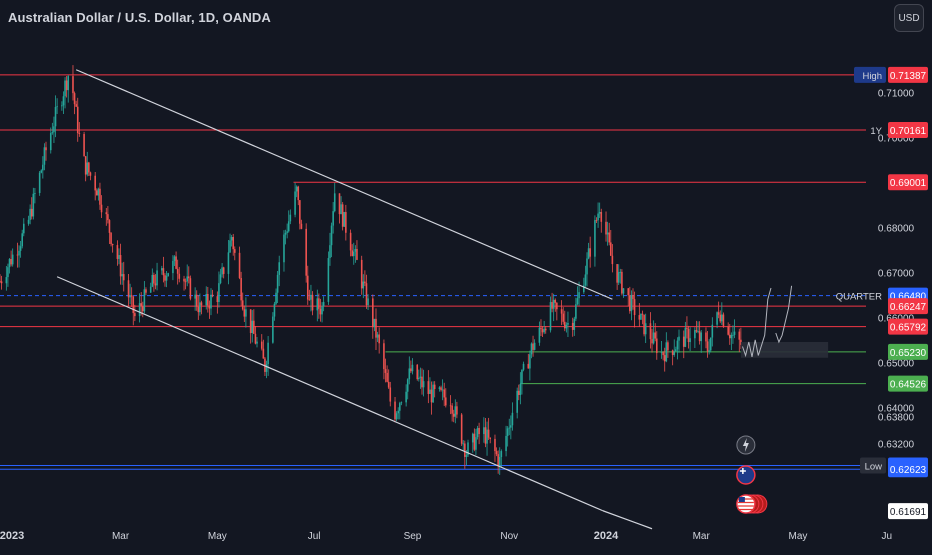 This screenshot has height=555, width=932. Describe the element at coordinates (752, 504) in the screenshot. I see `us-flag-icon` at that location.